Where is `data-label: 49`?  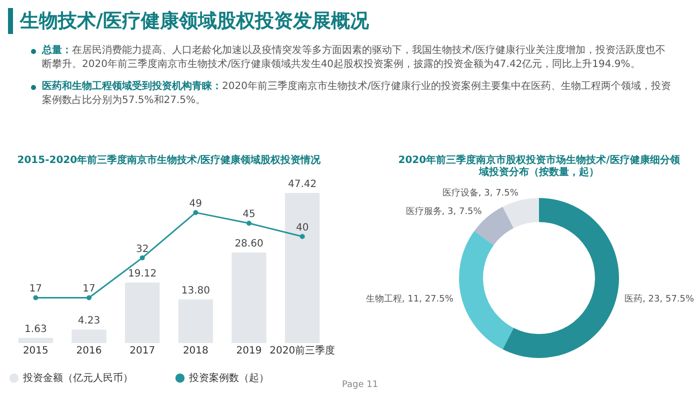
data-label: 49 is located at coordinates (195, 204).